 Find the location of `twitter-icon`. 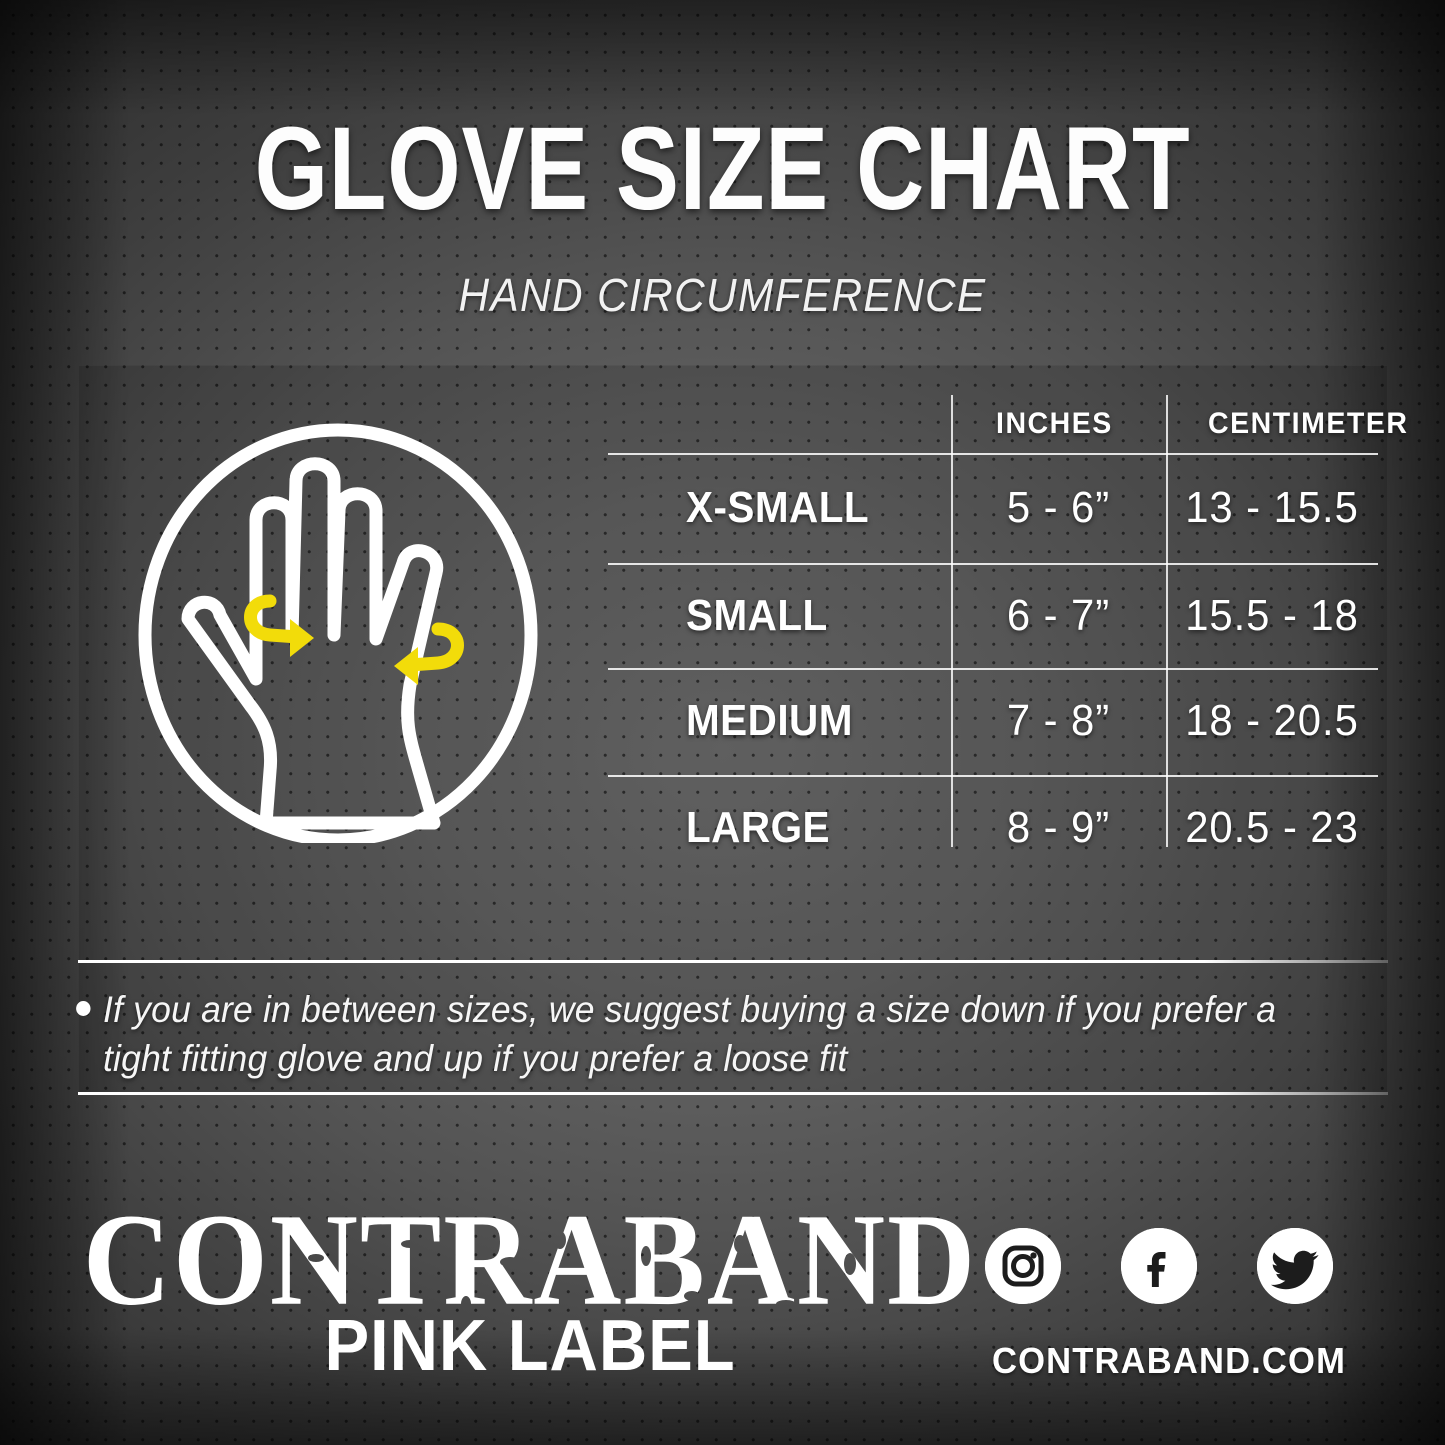

twitter-icon is located at coordinates (1295, 1266).